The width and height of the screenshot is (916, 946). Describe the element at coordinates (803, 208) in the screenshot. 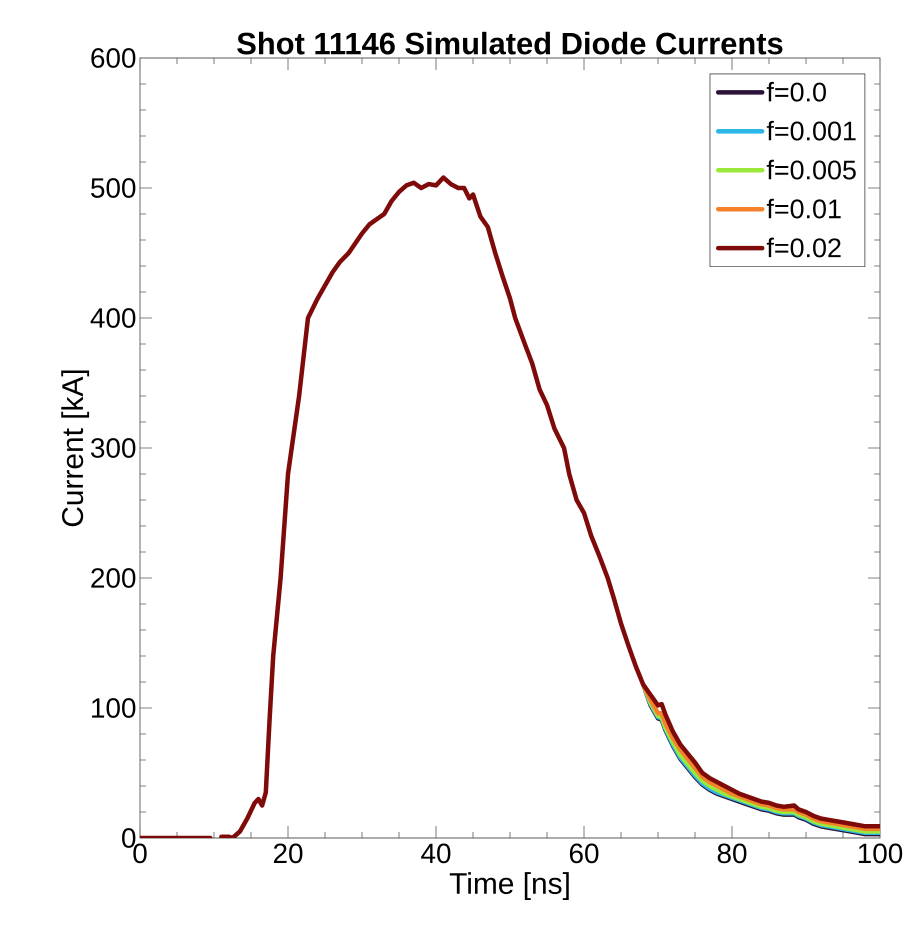

I see `legend-label: f=0.01` at that location.